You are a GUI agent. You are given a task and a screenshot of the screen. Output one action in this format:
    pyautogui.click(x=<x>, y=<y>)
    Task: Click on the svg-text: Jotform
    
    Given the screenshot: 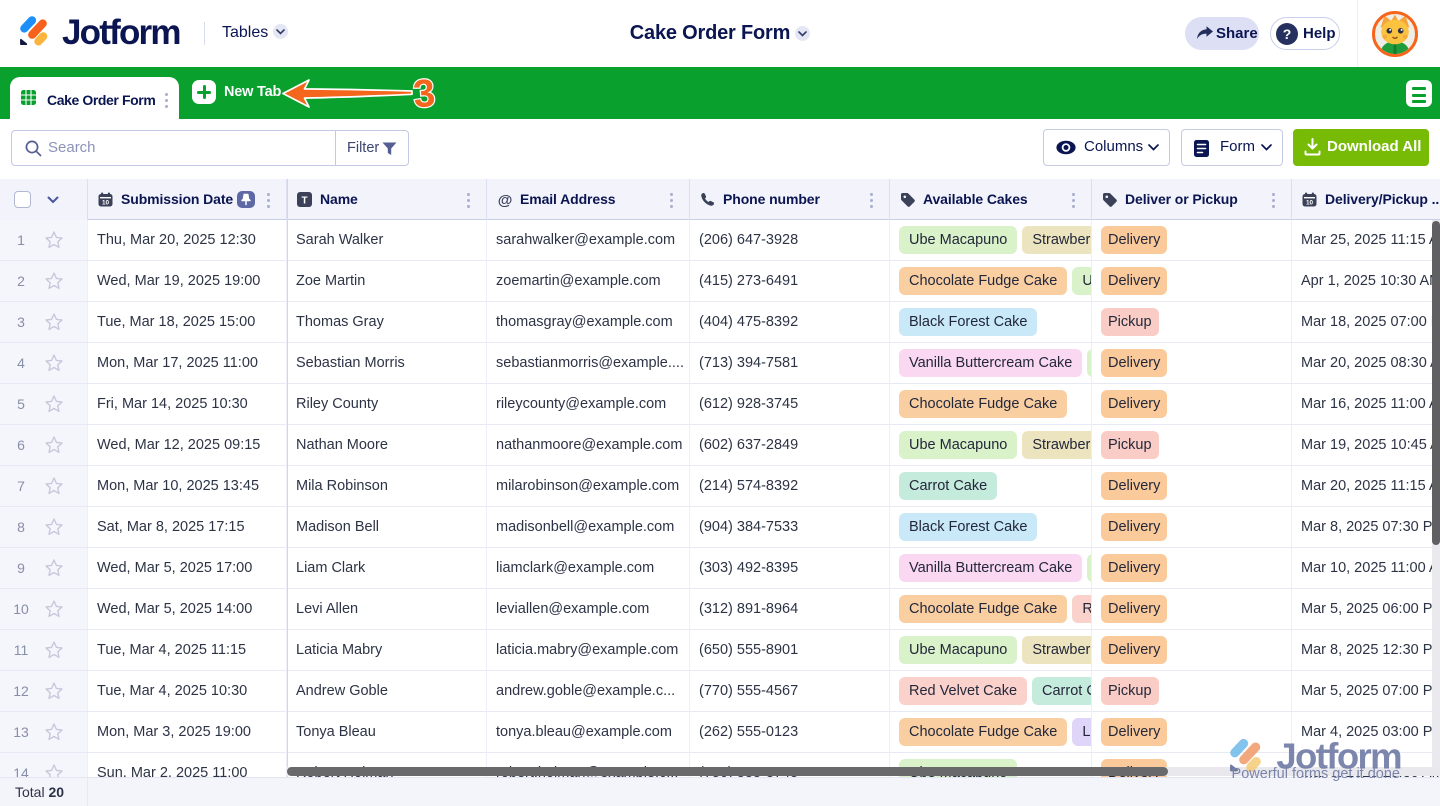 What is the action you would take?
    pyautogui.click(x=1338, y=756)
    